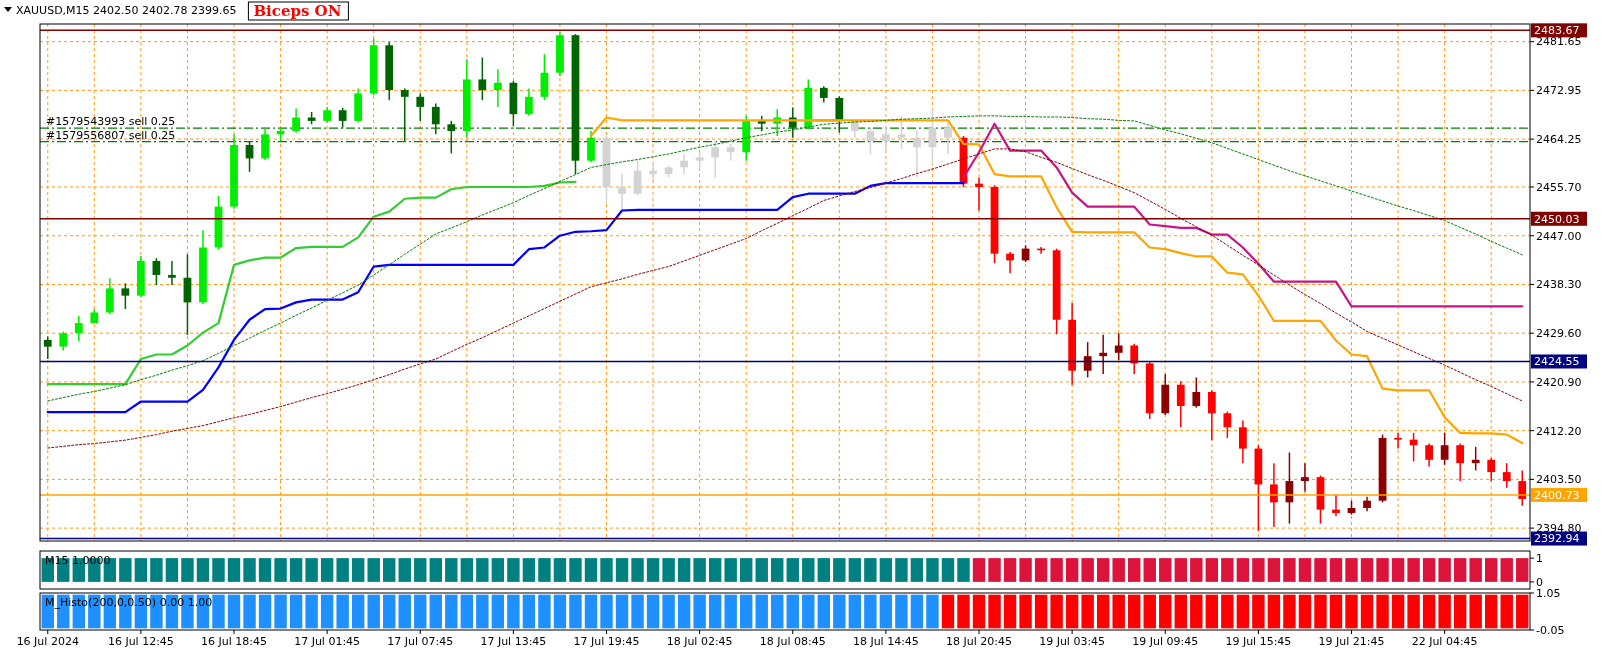 This screenshot has height=654, width=1601. Describe the element at coordinates (1550, 630) in the screenshot. I see `y-tick-label: -0.05` at that location.